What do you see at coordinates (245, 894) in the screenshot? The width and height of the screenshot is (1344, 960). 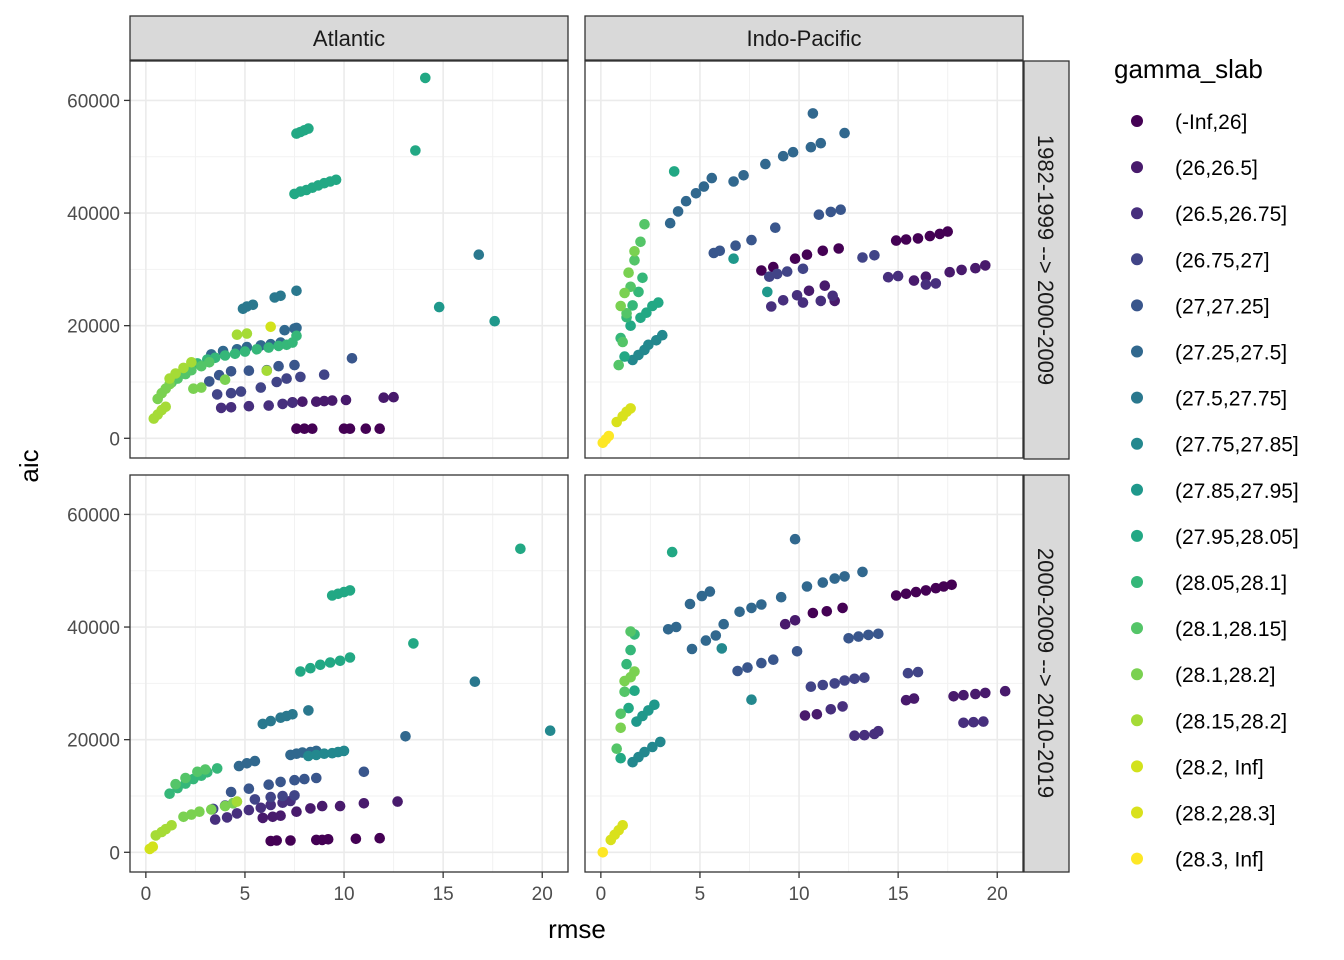 I see `x-tick-label: 5` at bounding box center [245, 894].